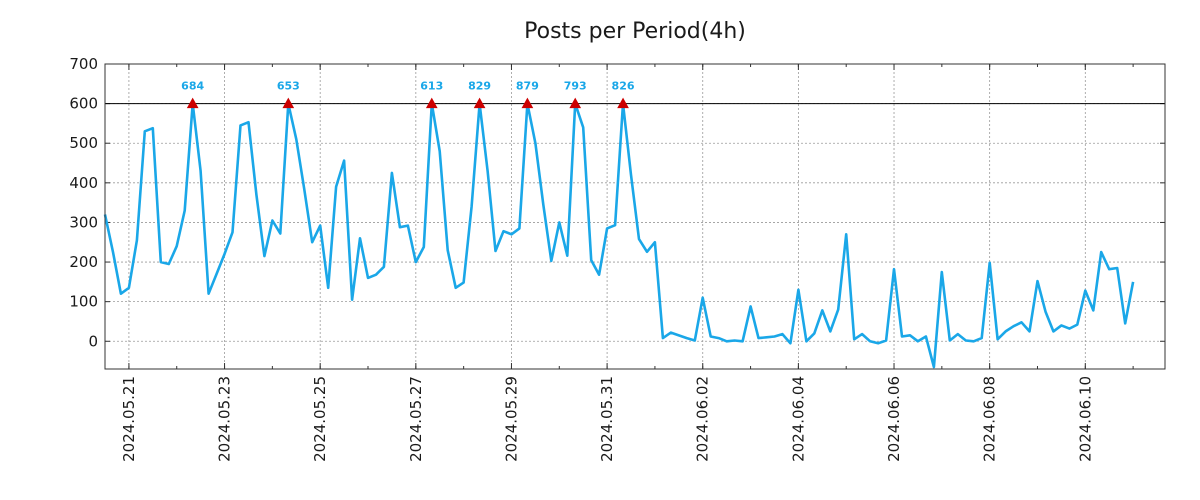  I want to click on x-tick-label: 2024.06.04, so click(798, 419).